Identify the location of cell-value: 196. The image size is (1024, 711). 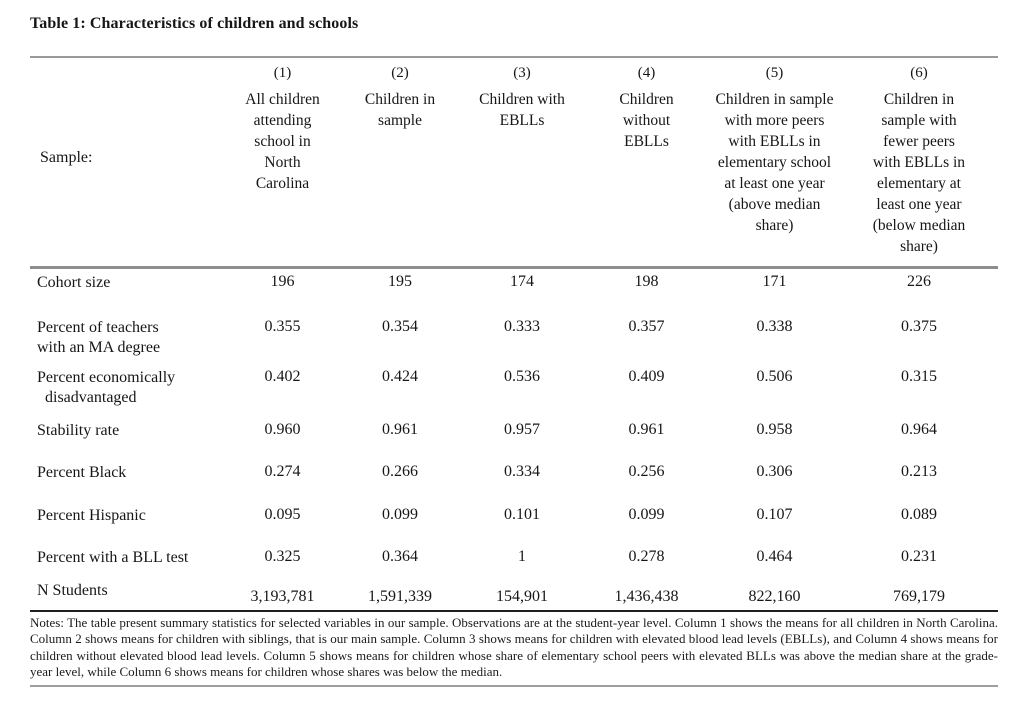
(282, 281).